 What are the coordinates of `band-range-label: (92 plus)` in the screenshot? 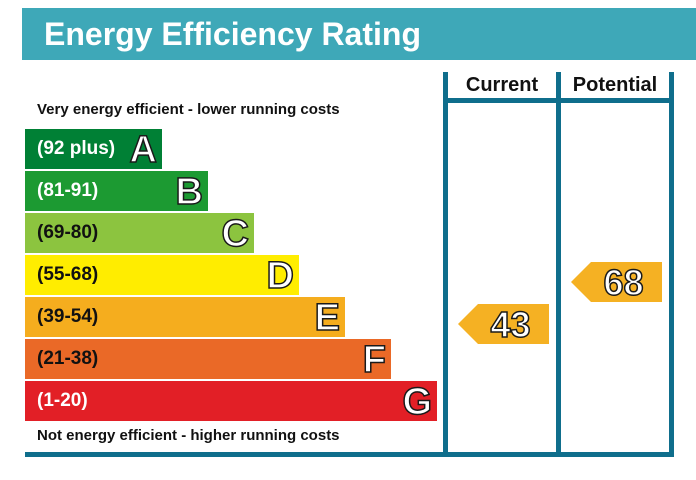 It's located at (76, 148).